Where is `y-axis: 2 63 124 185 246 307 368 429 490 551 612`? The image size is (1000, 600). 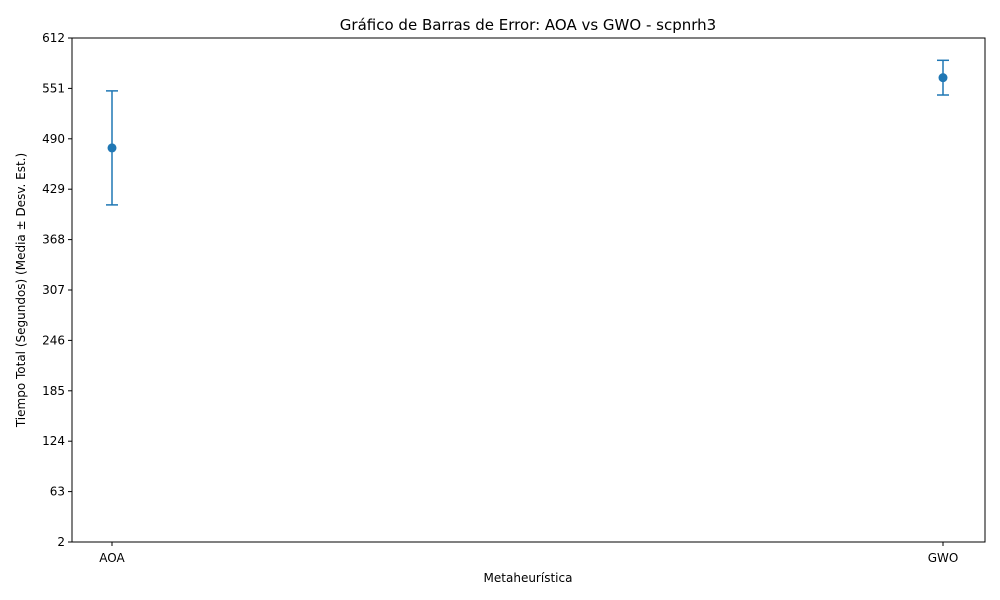
y-axis: 2 63 124 185 246 307 368 429 490 551 612 is located at coordinates (57, 290).